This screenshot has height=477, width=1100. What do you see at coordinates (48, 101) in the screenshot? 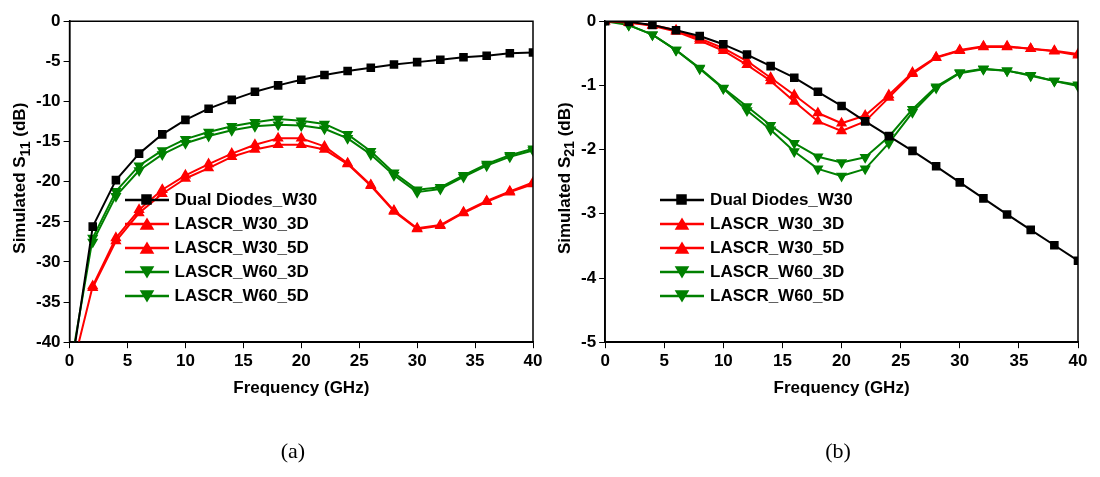
I see `y-tick-label: -10` at bounding box center [48, 101].